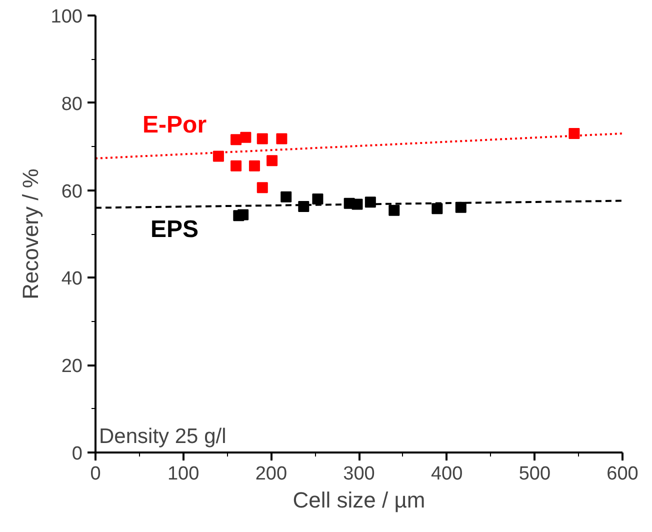  I want to click on y-tick-label: 0, so click(77, 454).